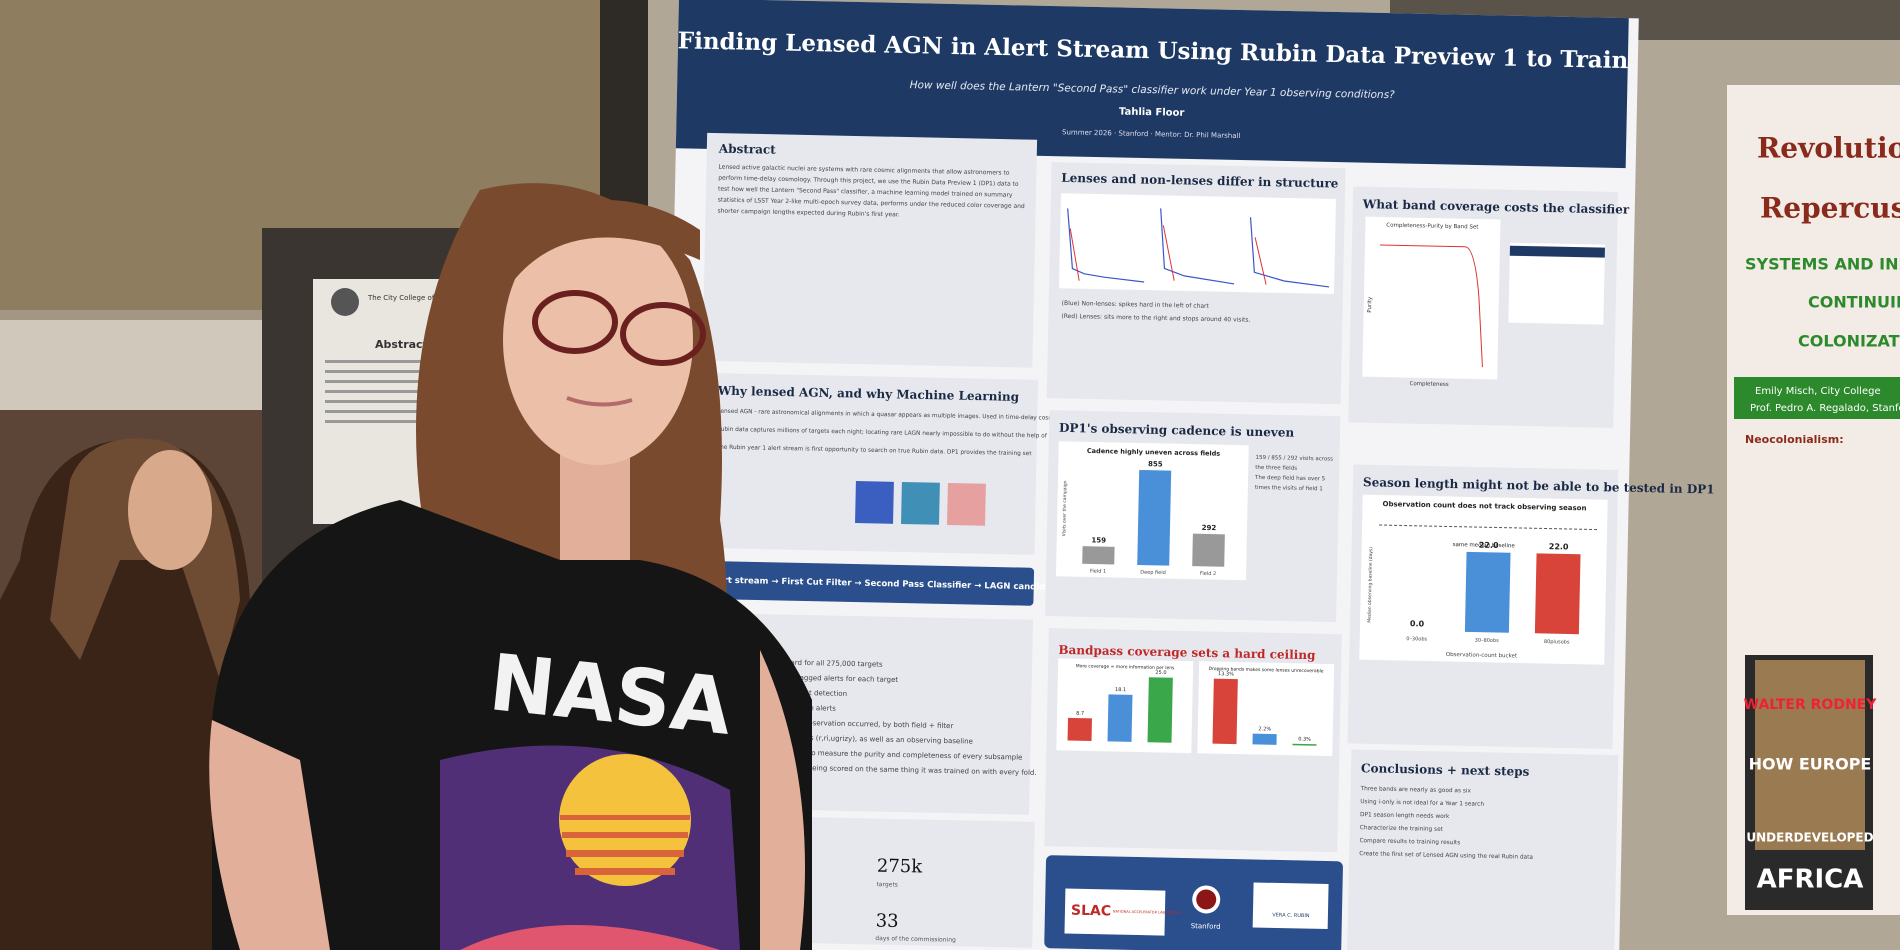  I want to click on lenses-chart, so click(1197, 244).